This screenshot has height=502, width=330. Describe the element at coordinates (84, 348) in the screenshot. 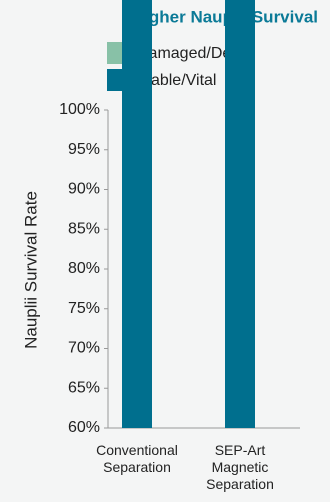

I see `y-tick-label: 70%` at that location.